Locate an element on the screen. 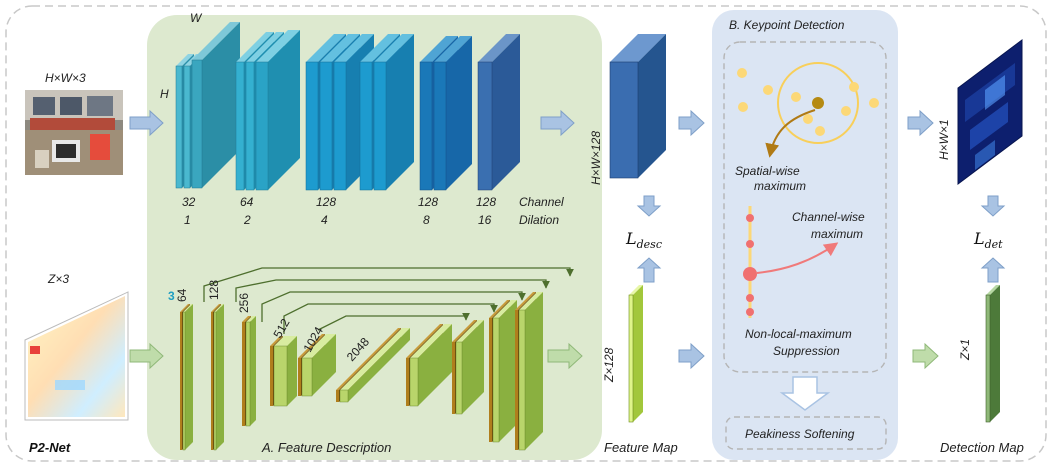 Image resolution: width=1052 pixels, height=472 pixels. feature-map-image-dims: H×W×128 is located at coordinates (596, 158).